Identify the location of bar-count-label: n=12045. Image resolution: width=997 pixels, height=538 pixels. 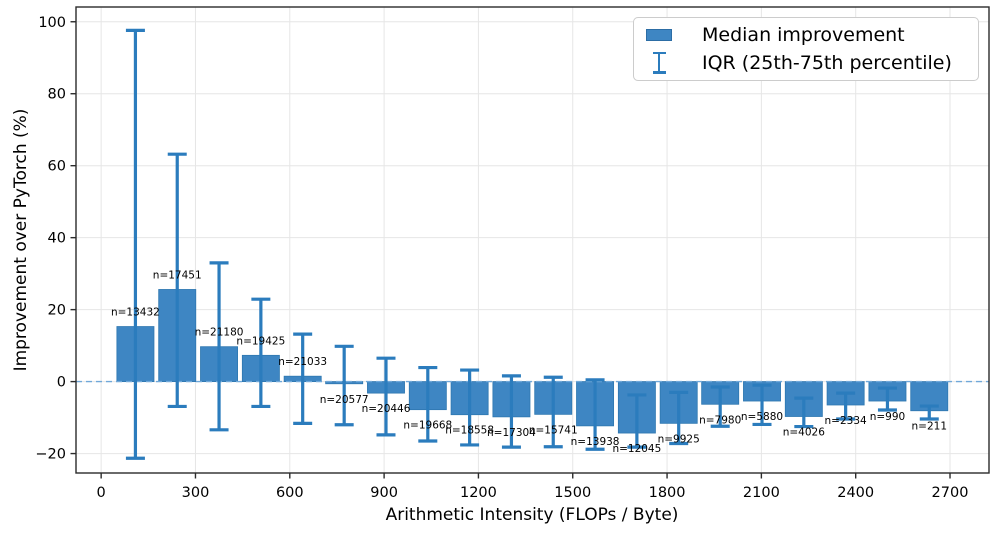
(636, 449).